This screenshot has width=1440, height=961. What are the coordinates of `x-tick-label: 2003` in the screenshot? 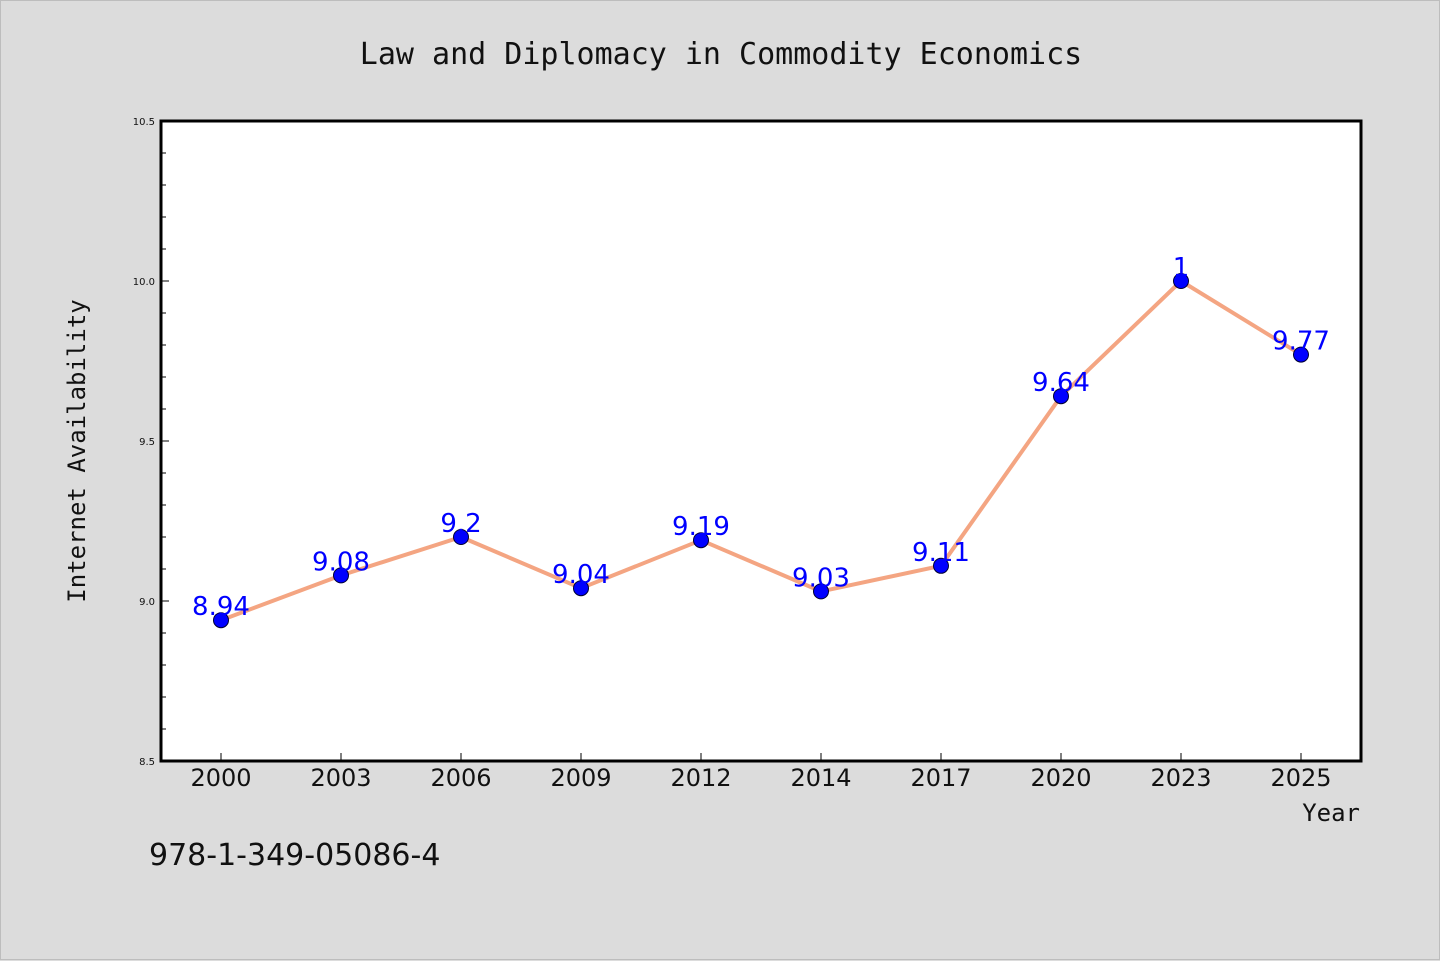 It's located at (340, 778).